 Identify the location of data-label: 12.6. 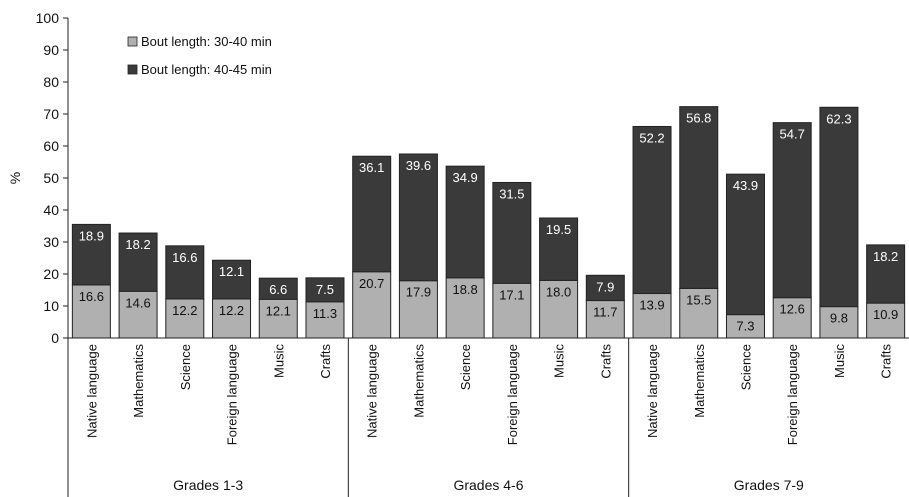
(792, 309).